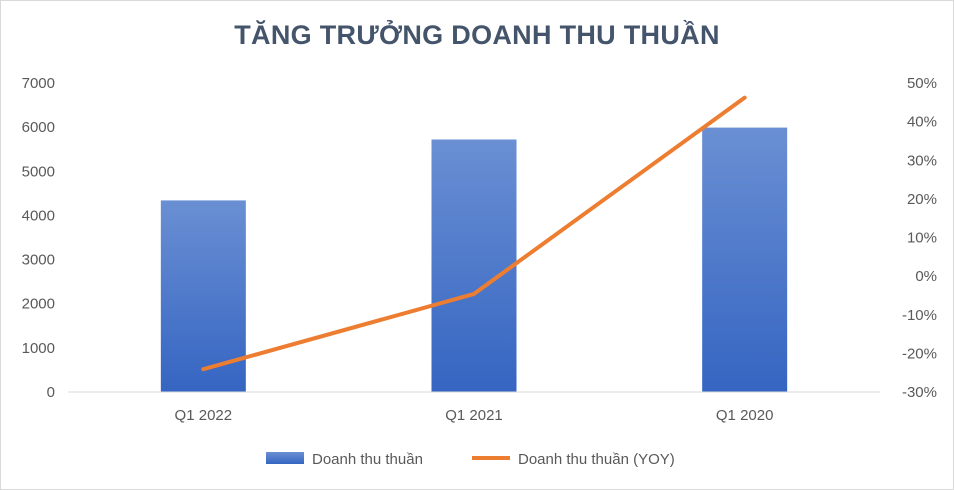 The image size is (954, 490). Describe the element at coordinates (38, 127) in the screenshot. I see `left-tick-label: 6000` at that location.